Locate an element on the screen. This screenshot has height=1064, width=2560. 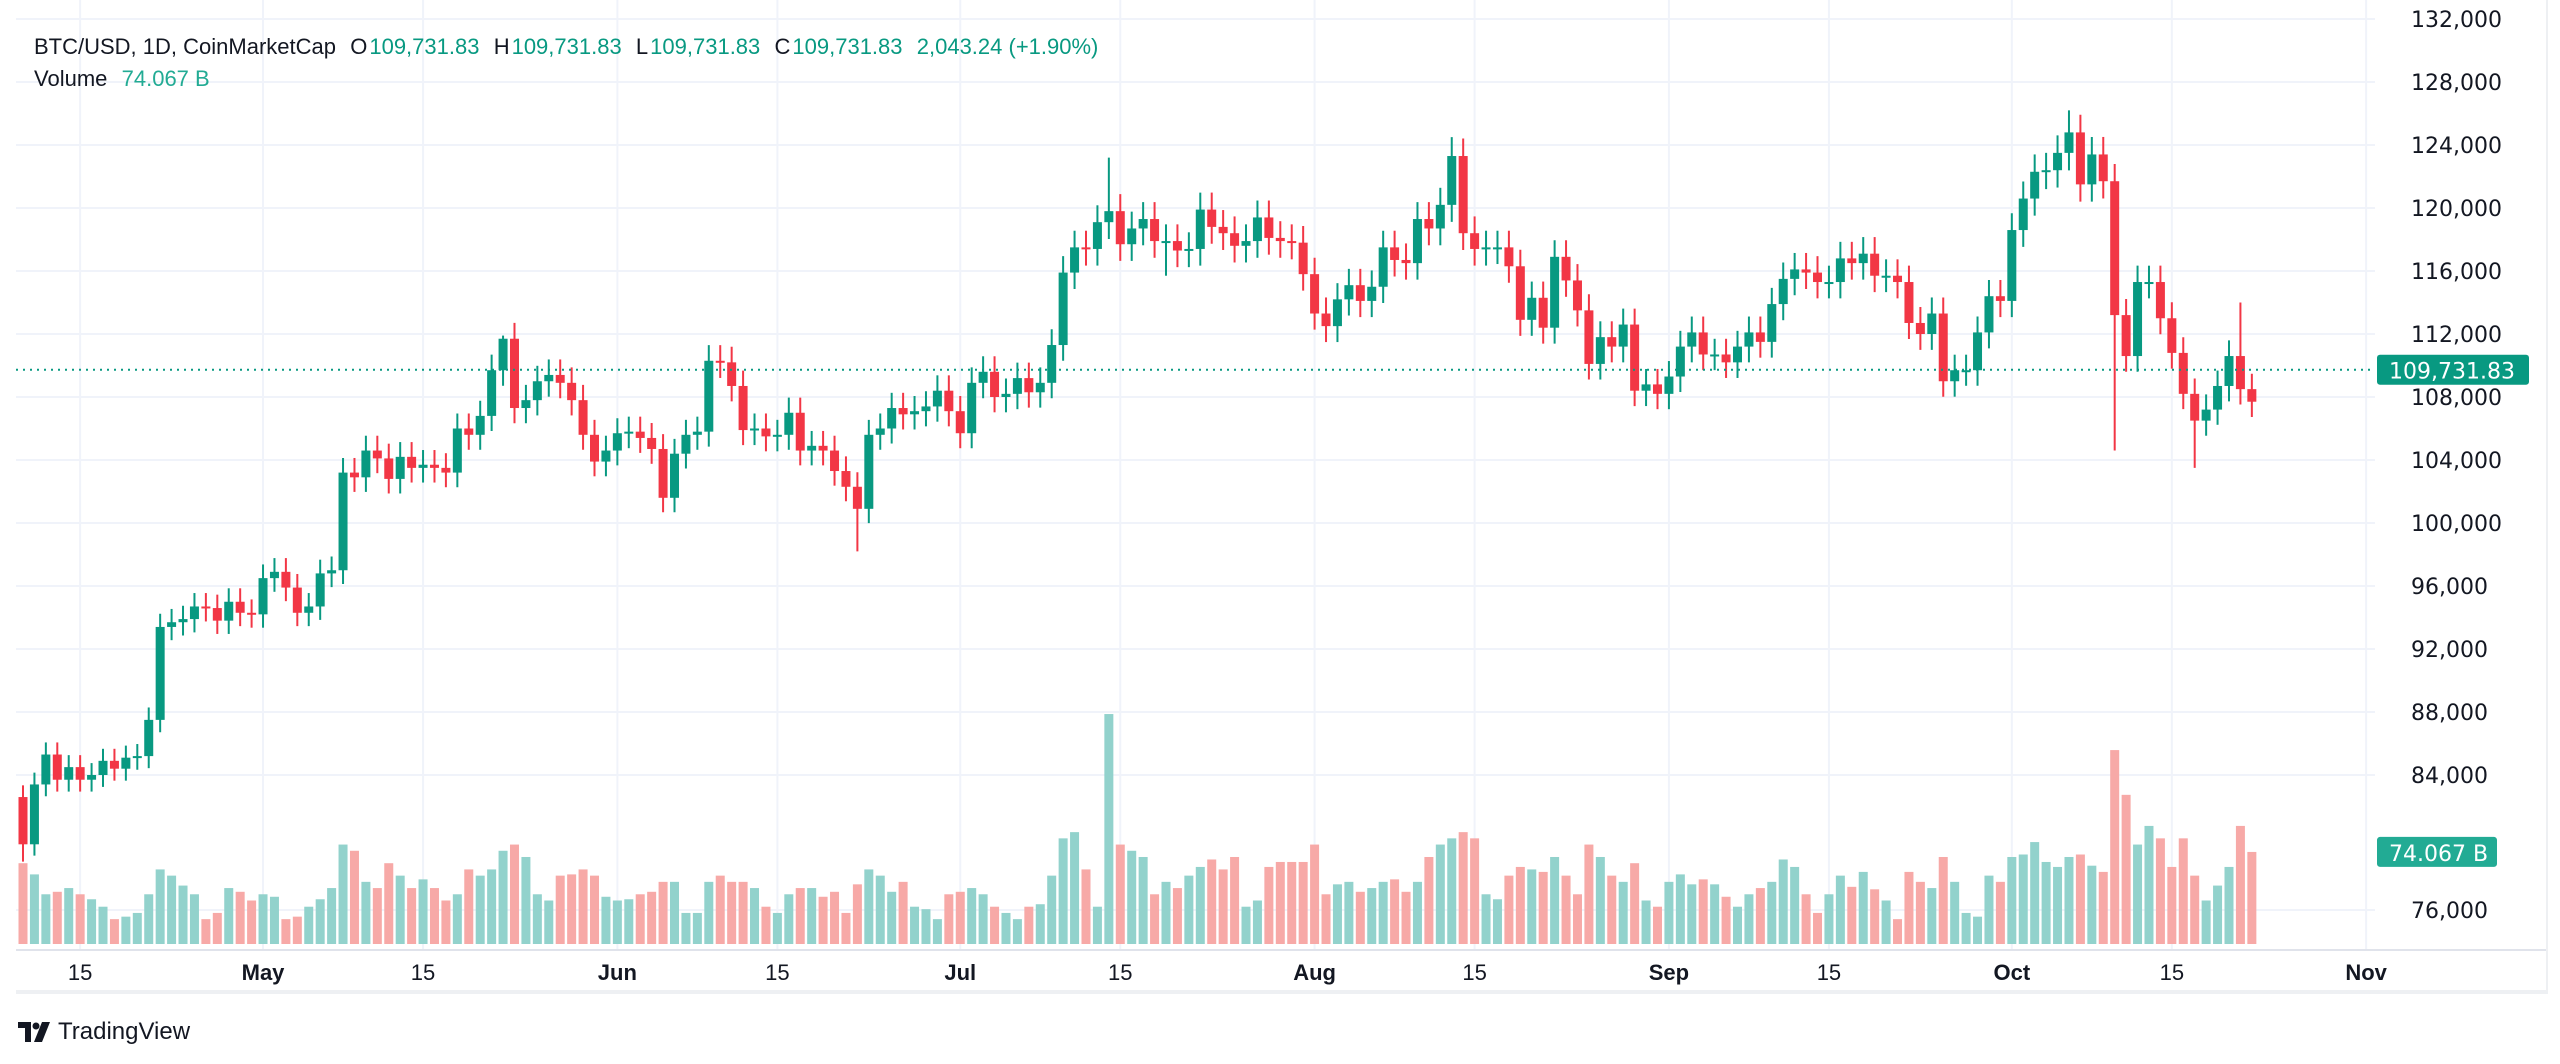
tradingview-logo: TradingView is located at coordinates (104, 1032).